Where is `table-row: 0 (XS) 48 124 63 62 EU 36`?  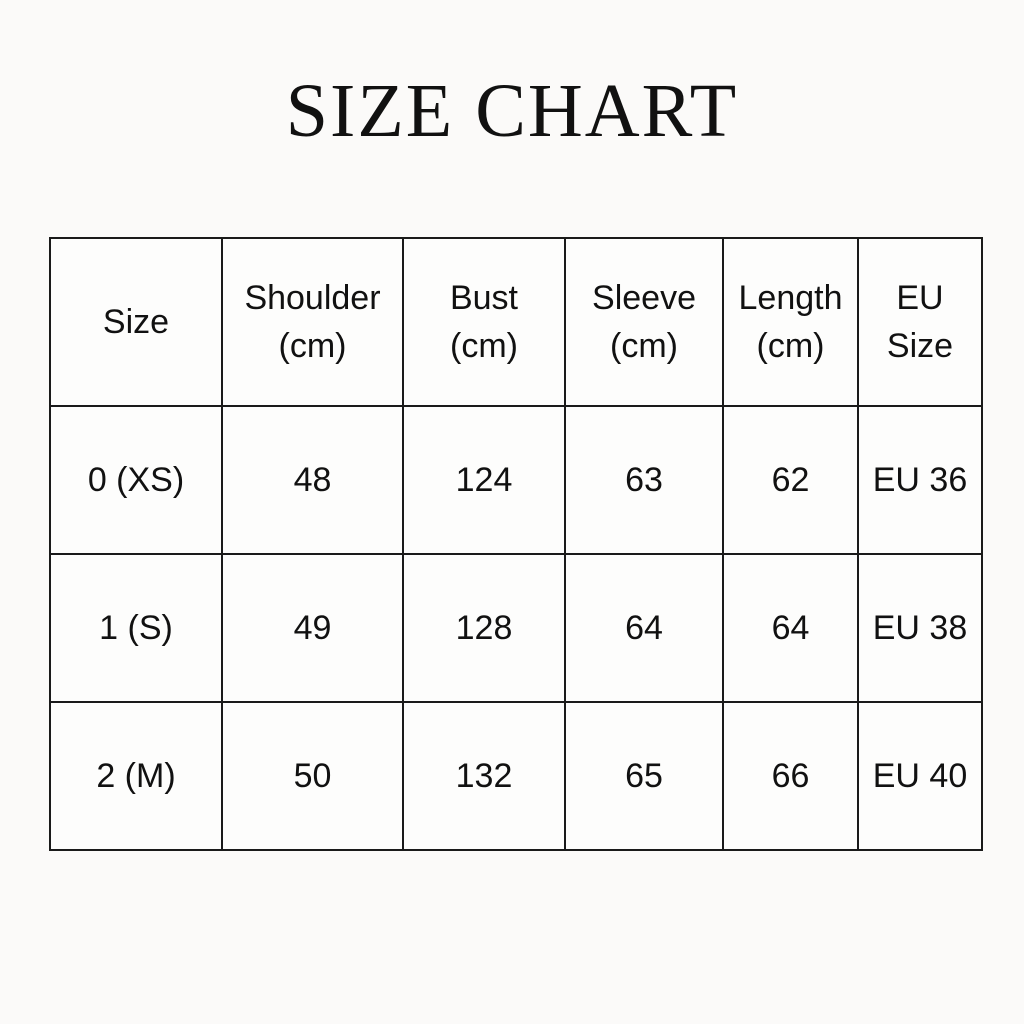 table-row: 0 (XS) 48 124 63 62 EU 36 is located at coordinates (516, 480).